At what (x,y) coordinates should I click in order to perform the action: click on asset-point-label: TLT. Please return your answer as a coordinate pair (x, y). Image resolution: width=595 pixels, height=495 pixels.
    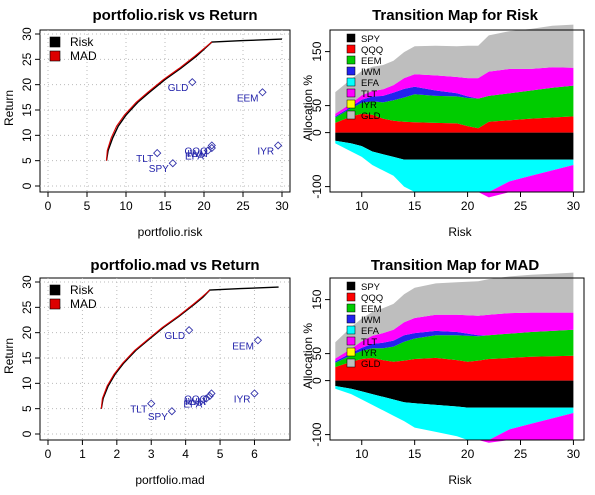
    Looking at the image, I should click on (138, 410).